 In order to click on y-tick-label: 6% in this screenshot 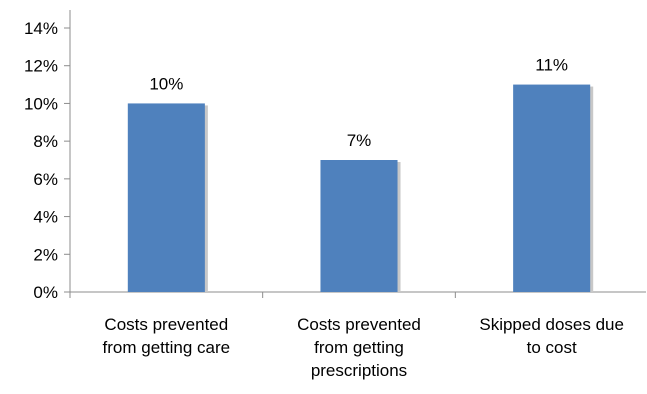, I will do `click(45, 179)`.